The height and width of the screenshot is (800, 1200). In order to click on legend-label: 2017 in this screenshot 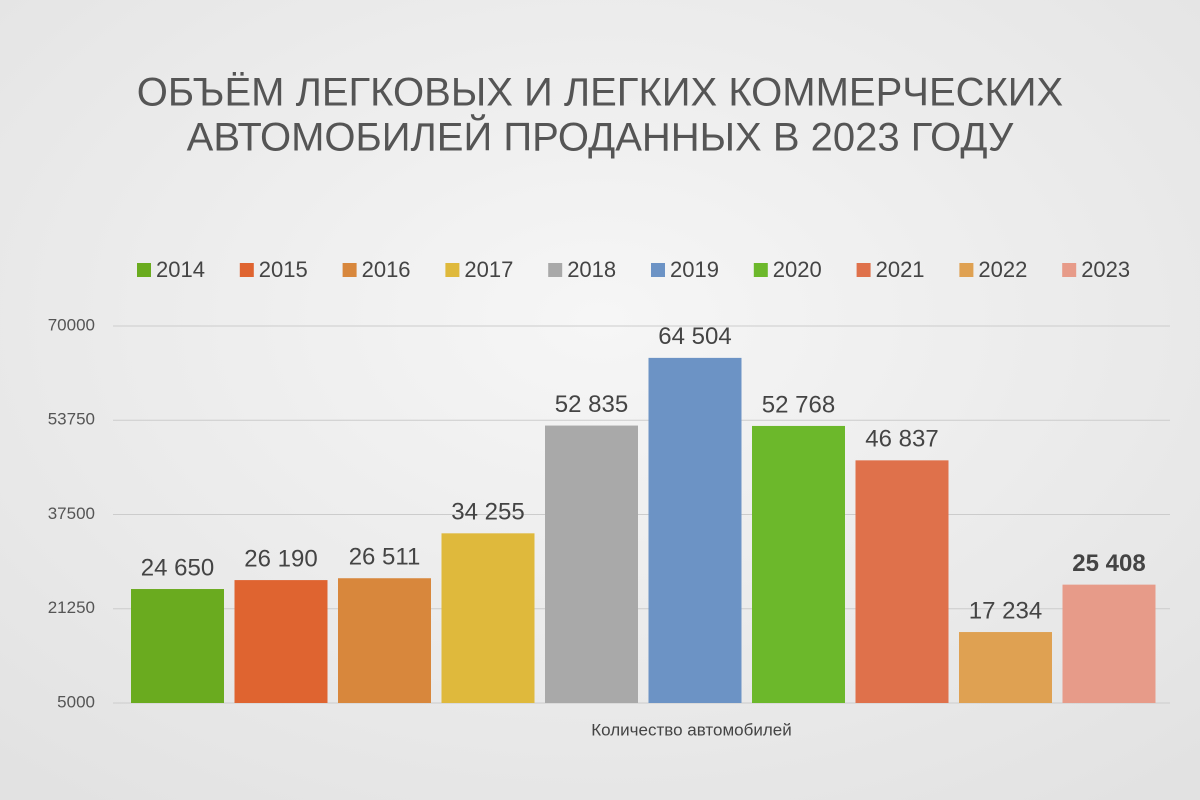, I will do `click(488, 269)`.